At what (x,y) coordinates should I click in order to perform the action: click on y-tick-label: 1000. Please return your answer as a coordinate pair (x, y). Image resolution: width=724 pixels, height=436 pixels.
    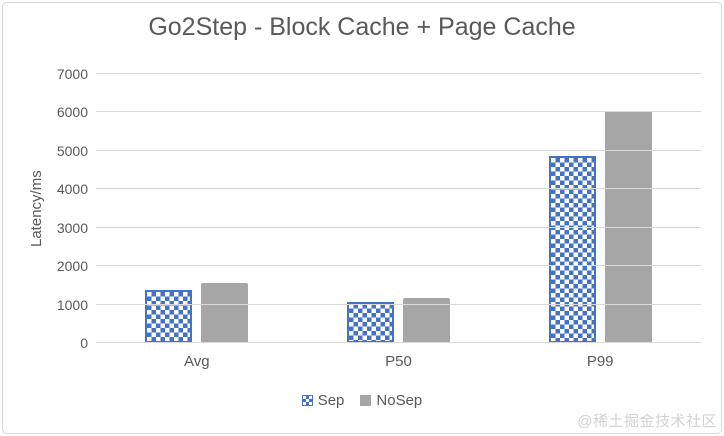
    Looking at the image, I should click on (72, 304).